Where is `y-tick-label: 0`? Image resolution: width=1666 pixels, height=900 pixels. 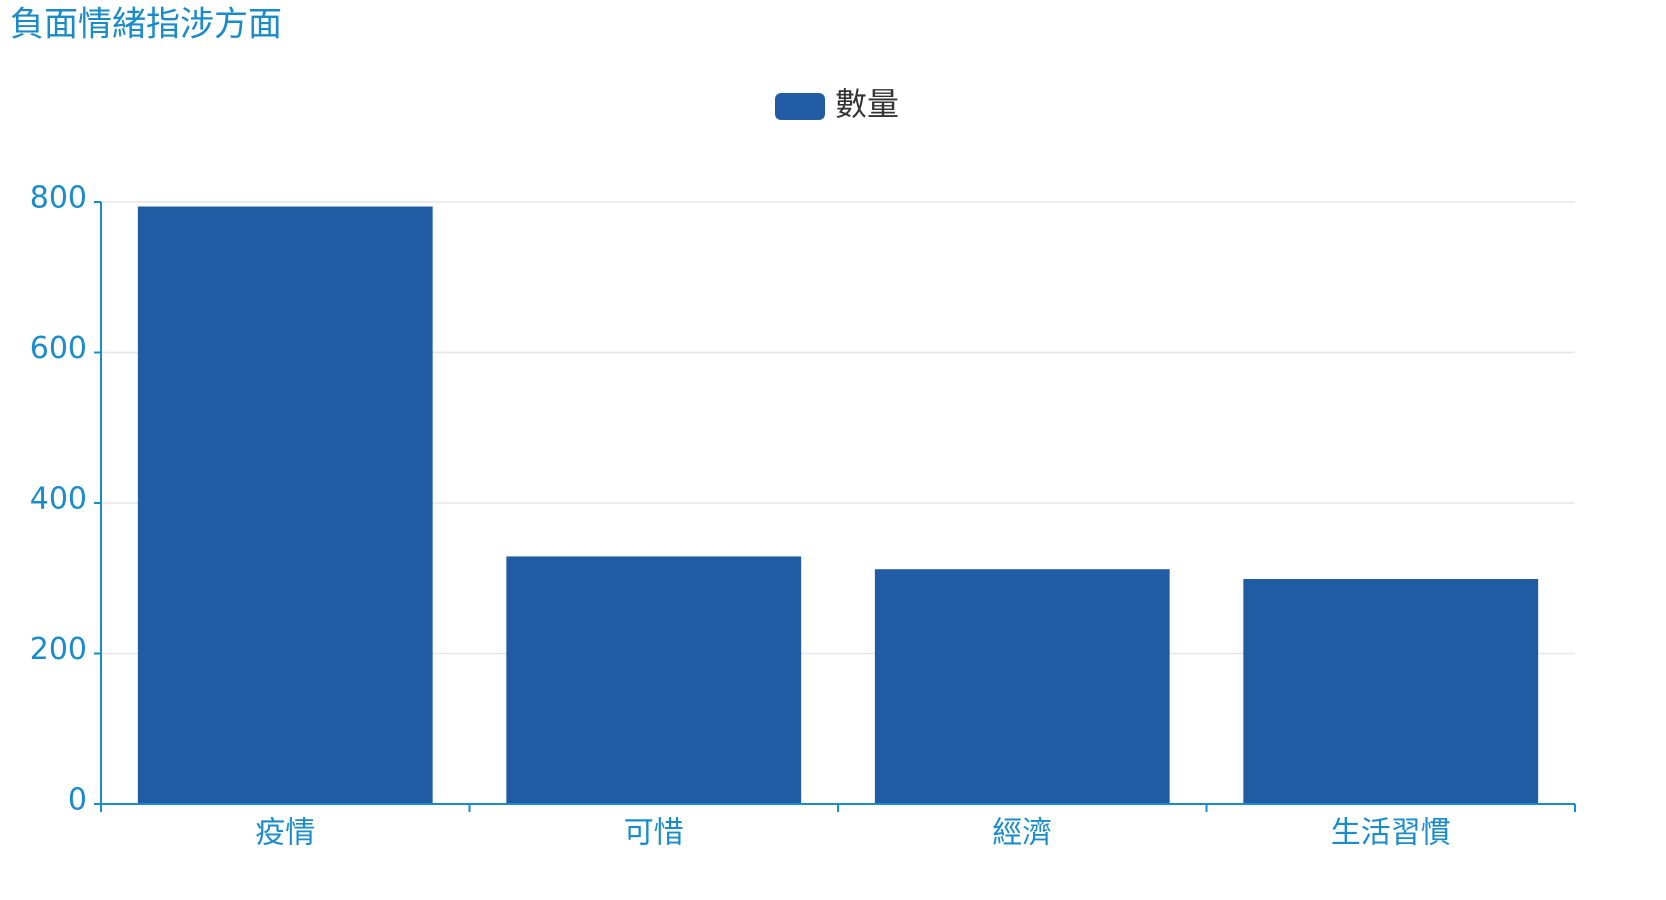 y-tick-label: 0 is located at coordinates (77, 800).